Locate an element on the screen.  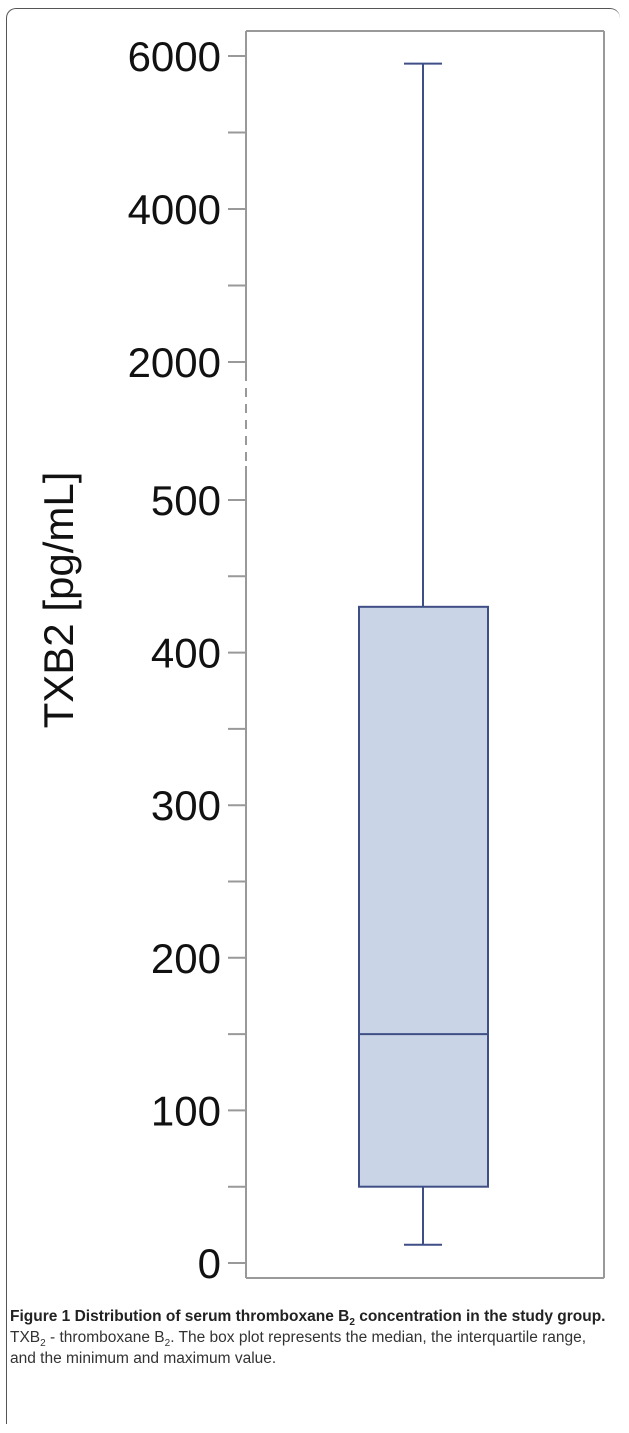
interquartile-box is located at coordinates (423, 896).